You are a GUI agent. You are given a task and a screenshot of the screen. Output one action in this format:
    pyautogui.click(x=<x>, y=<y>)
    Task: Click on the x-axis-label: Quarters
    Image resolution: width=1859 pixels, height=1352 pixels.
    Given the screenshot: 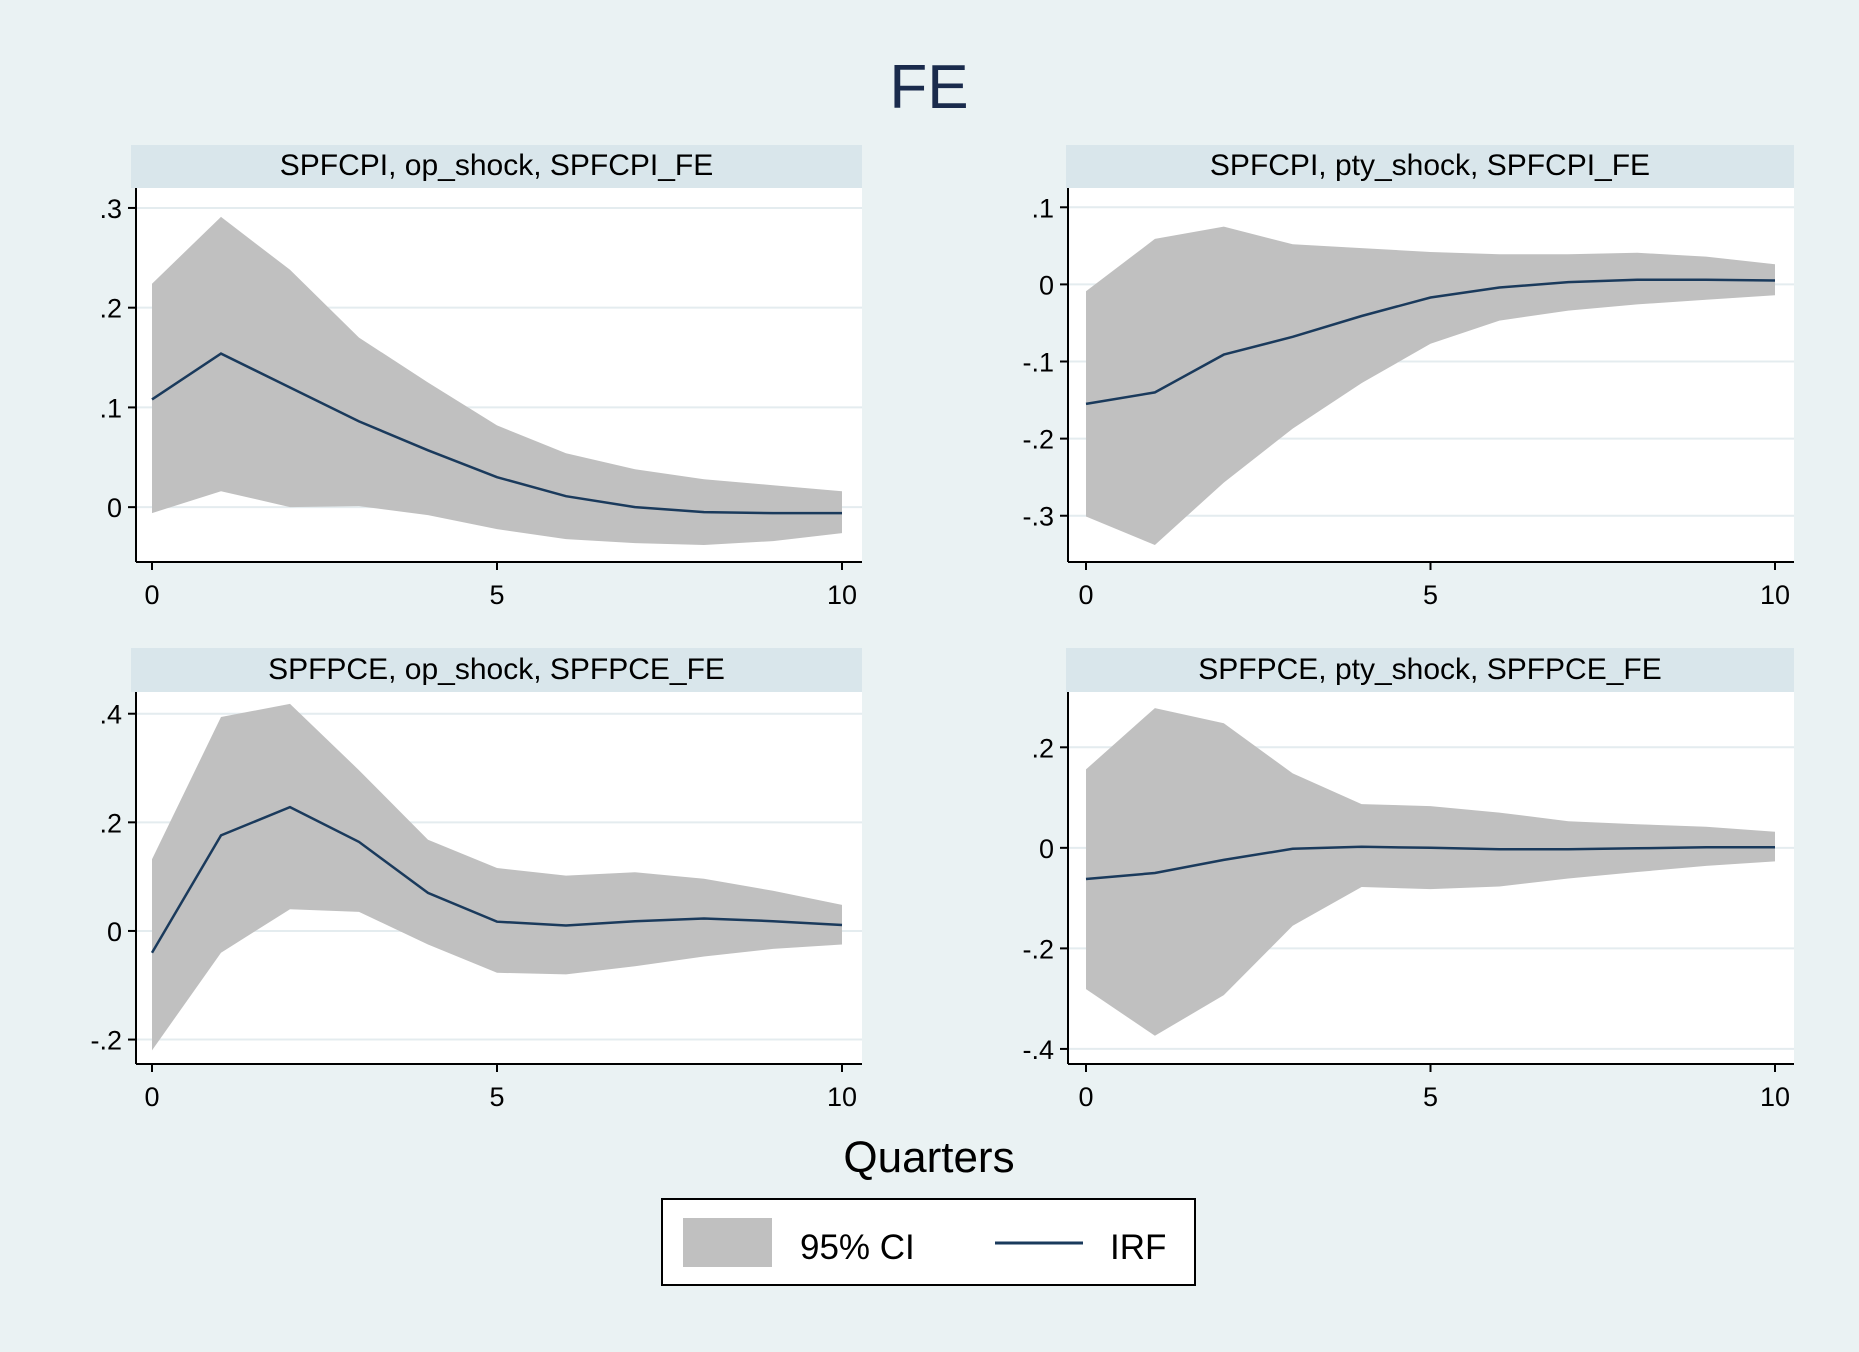 What is the action you would take?
    pyautogui.click(x=928, y=1157)
    